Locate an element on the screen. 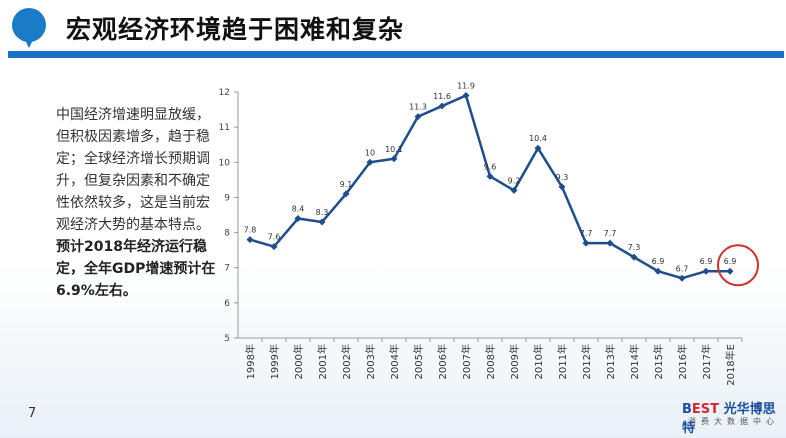 This screenshot has height=438, width=786. data-label: 7.3 is located at coordinates (634, 247).